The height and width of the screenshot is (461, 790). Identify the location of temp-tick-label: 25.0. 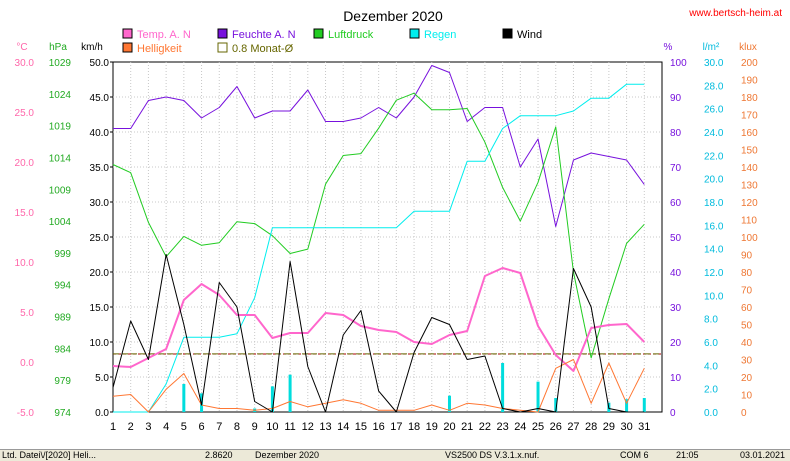
(25, 113).